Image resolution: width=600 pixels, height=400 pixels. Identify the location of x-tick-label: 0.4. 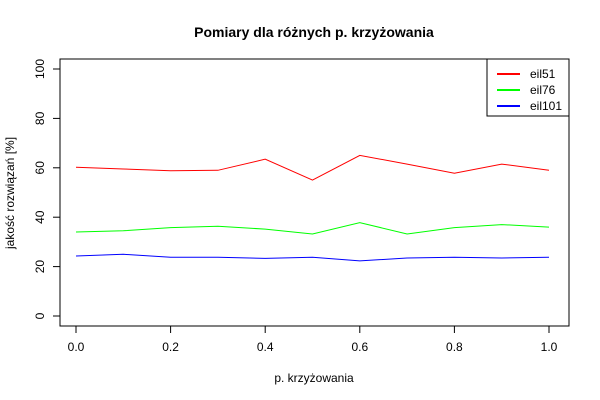
(265, 347).